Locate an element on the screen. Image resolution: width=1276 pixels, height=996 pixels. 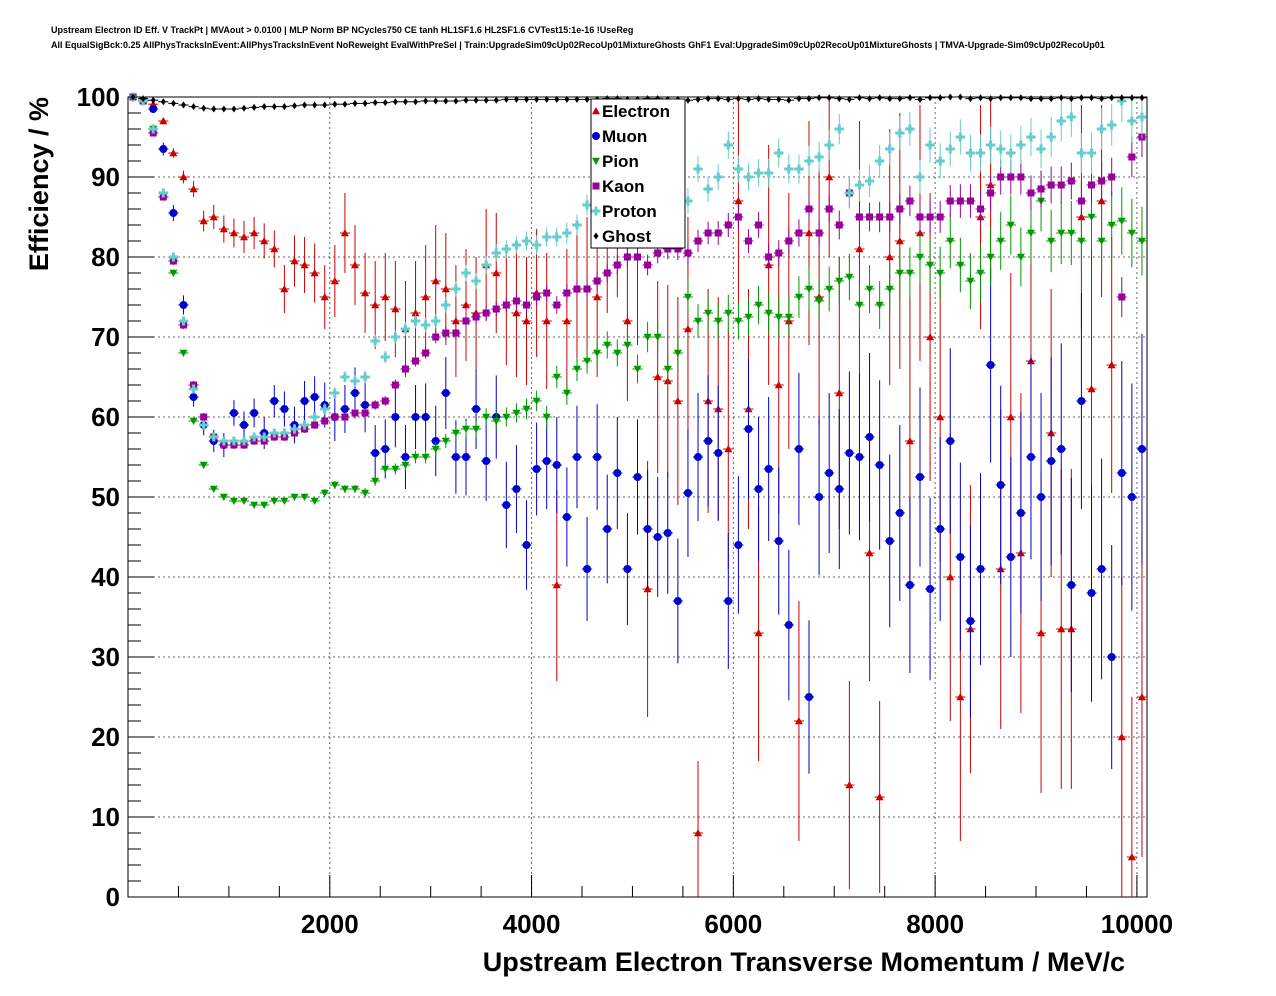
legend-label-ghost: Ghost is located at coordinates (626, 236).